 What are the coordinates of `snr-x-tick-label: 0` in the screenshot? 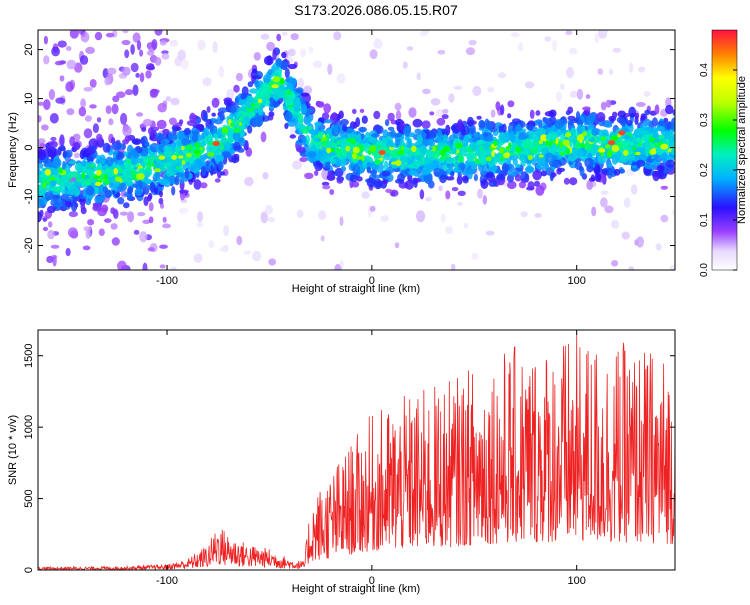 It's located at (372, 581).